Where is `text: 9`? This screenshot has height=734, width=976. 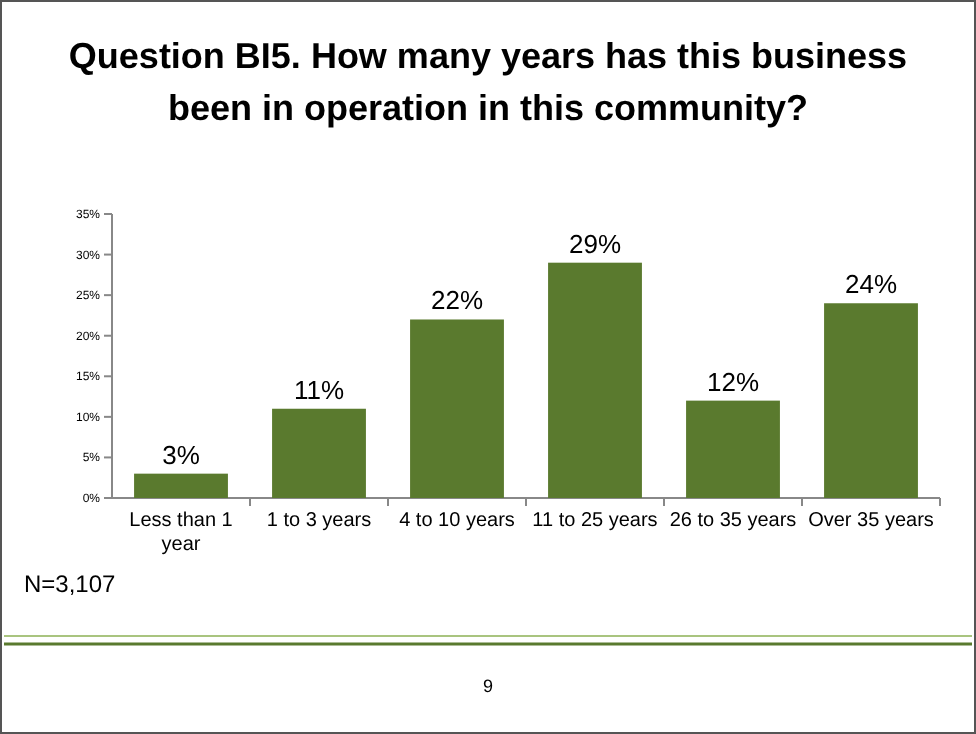 text: 9 is located at coordinates (488, 686).